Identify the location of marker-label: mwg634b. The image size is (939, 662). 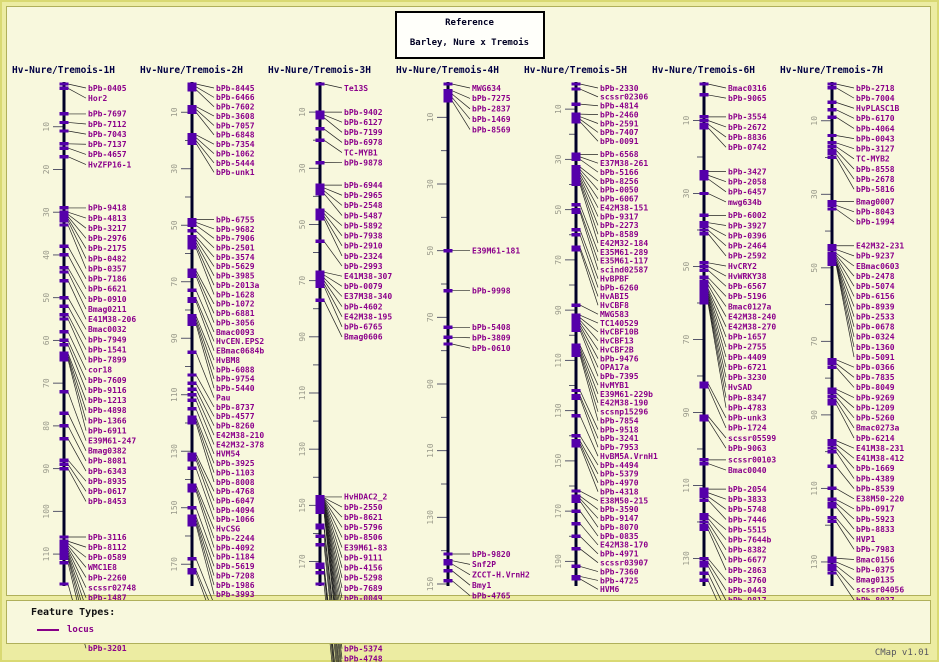
(745, 202).